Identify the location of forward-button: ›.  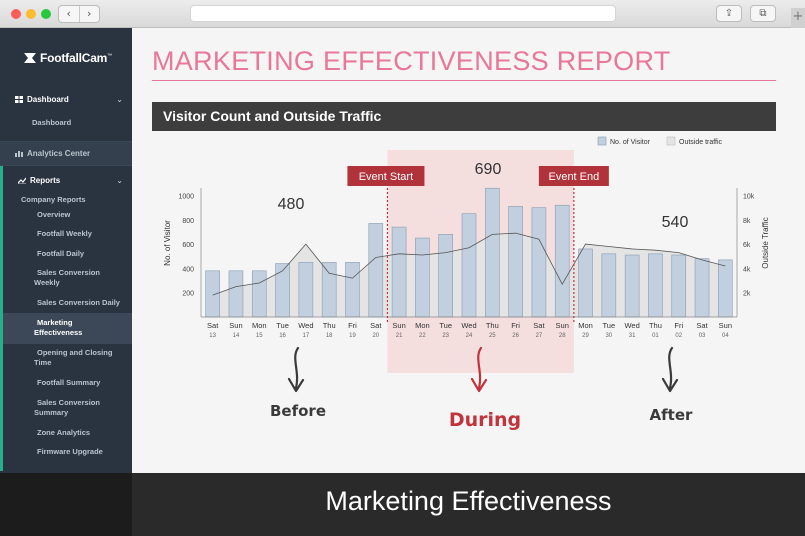
(89, 14).